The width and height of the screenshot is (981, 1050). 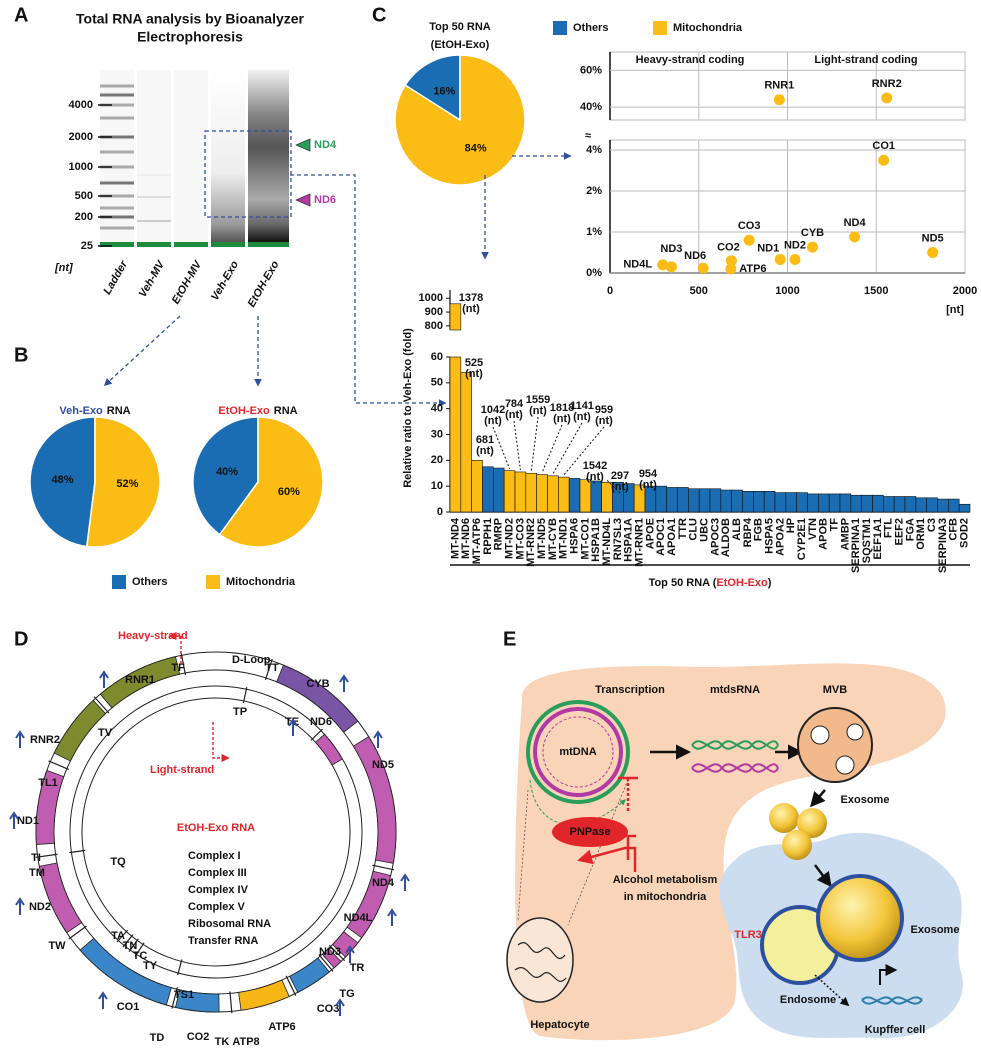 I want to click on label: Transcription, so click(x=630, y=690).